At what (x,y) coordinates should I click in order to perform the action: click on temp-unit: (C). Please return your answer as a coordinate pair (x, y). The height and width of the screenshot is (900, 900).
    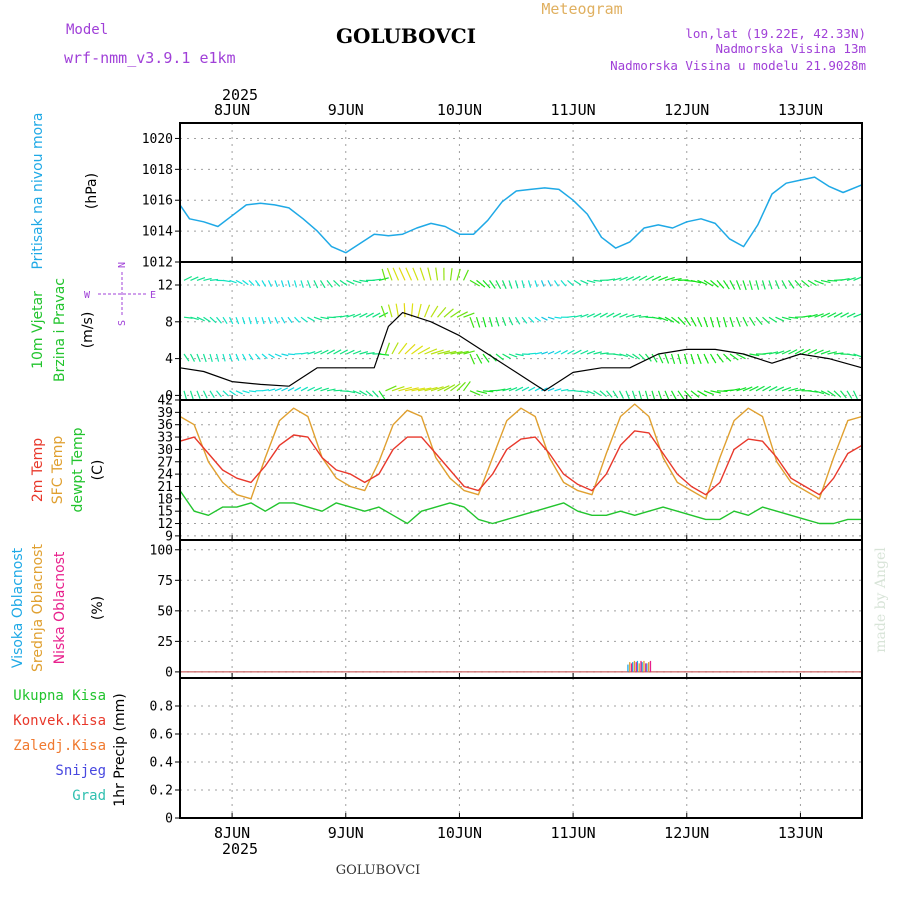
    Looking at the image, I should click on (98, 470).